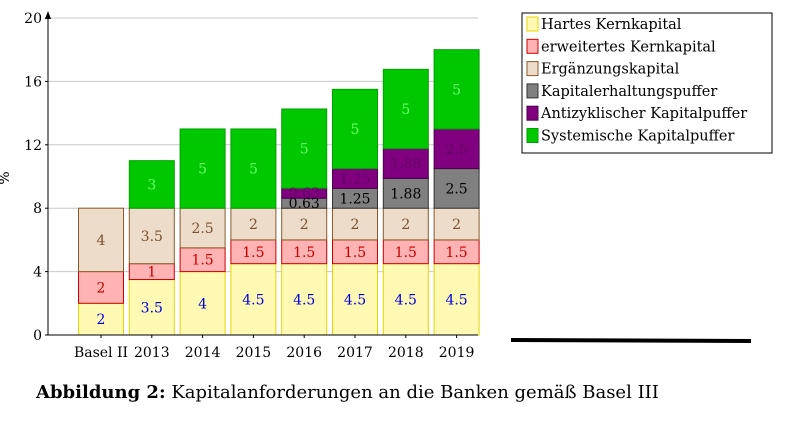 This screenshot has width=805, height=429. I want to click on y-tick-labels: 0 4 8 12 16 20, so click(33, 177).